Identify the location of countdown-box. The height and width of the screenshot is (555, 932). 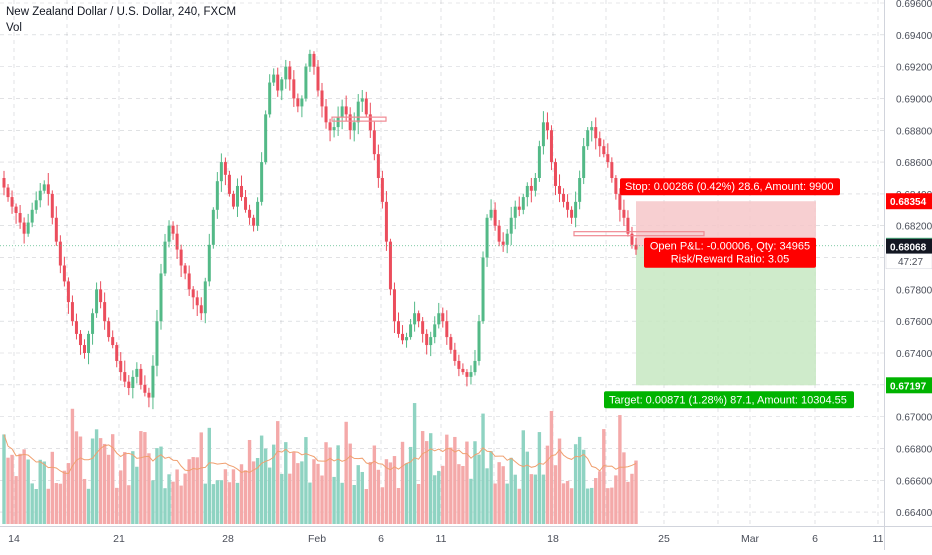
(908, 261).